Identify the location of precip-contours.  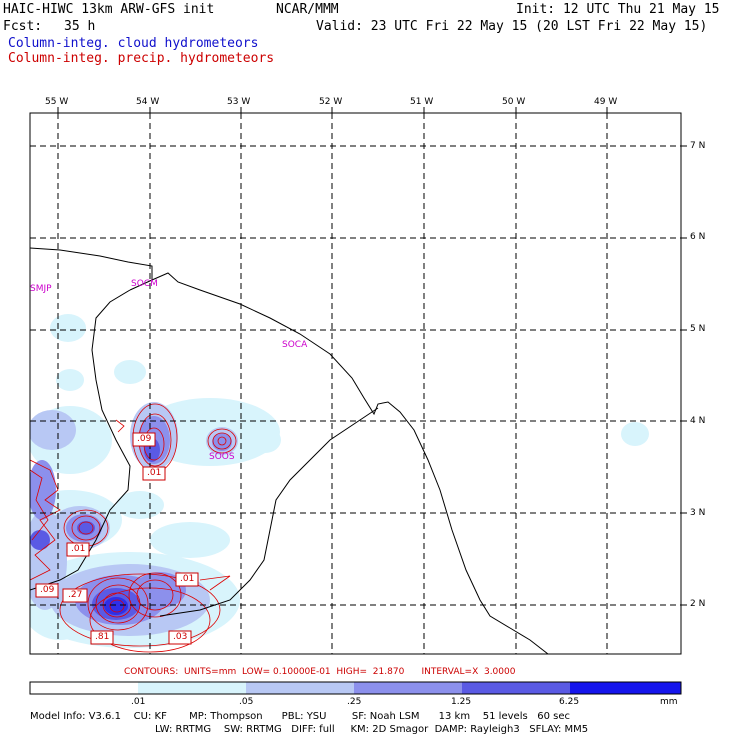
(133, 528).